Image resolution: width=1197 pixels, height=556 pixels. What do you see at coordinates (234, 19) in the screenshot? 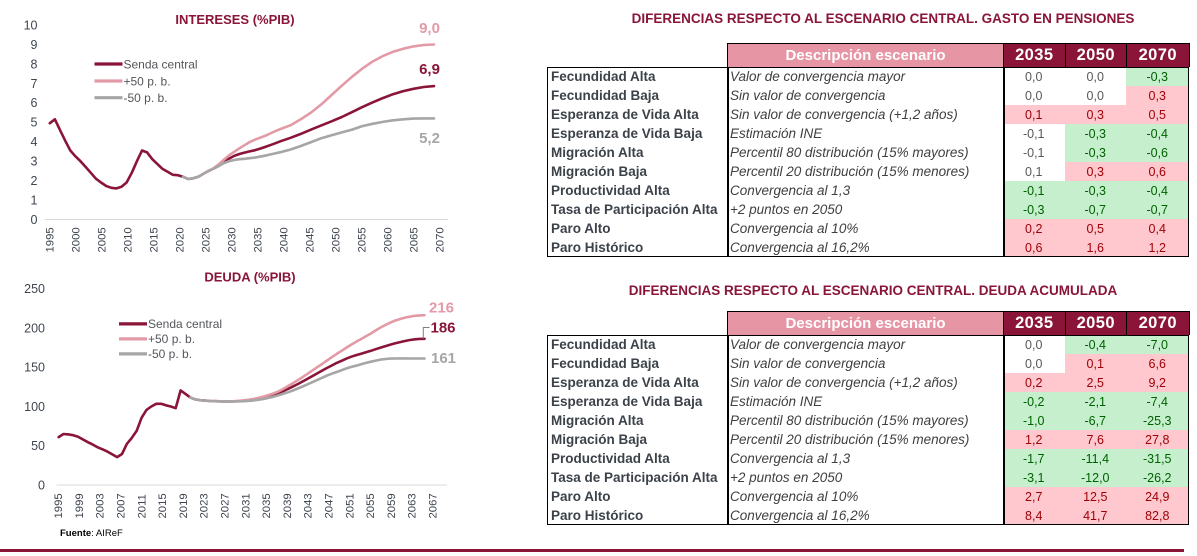
I see `svg-text: INTERESES (%PIB)` at bounding box center [234, 19].